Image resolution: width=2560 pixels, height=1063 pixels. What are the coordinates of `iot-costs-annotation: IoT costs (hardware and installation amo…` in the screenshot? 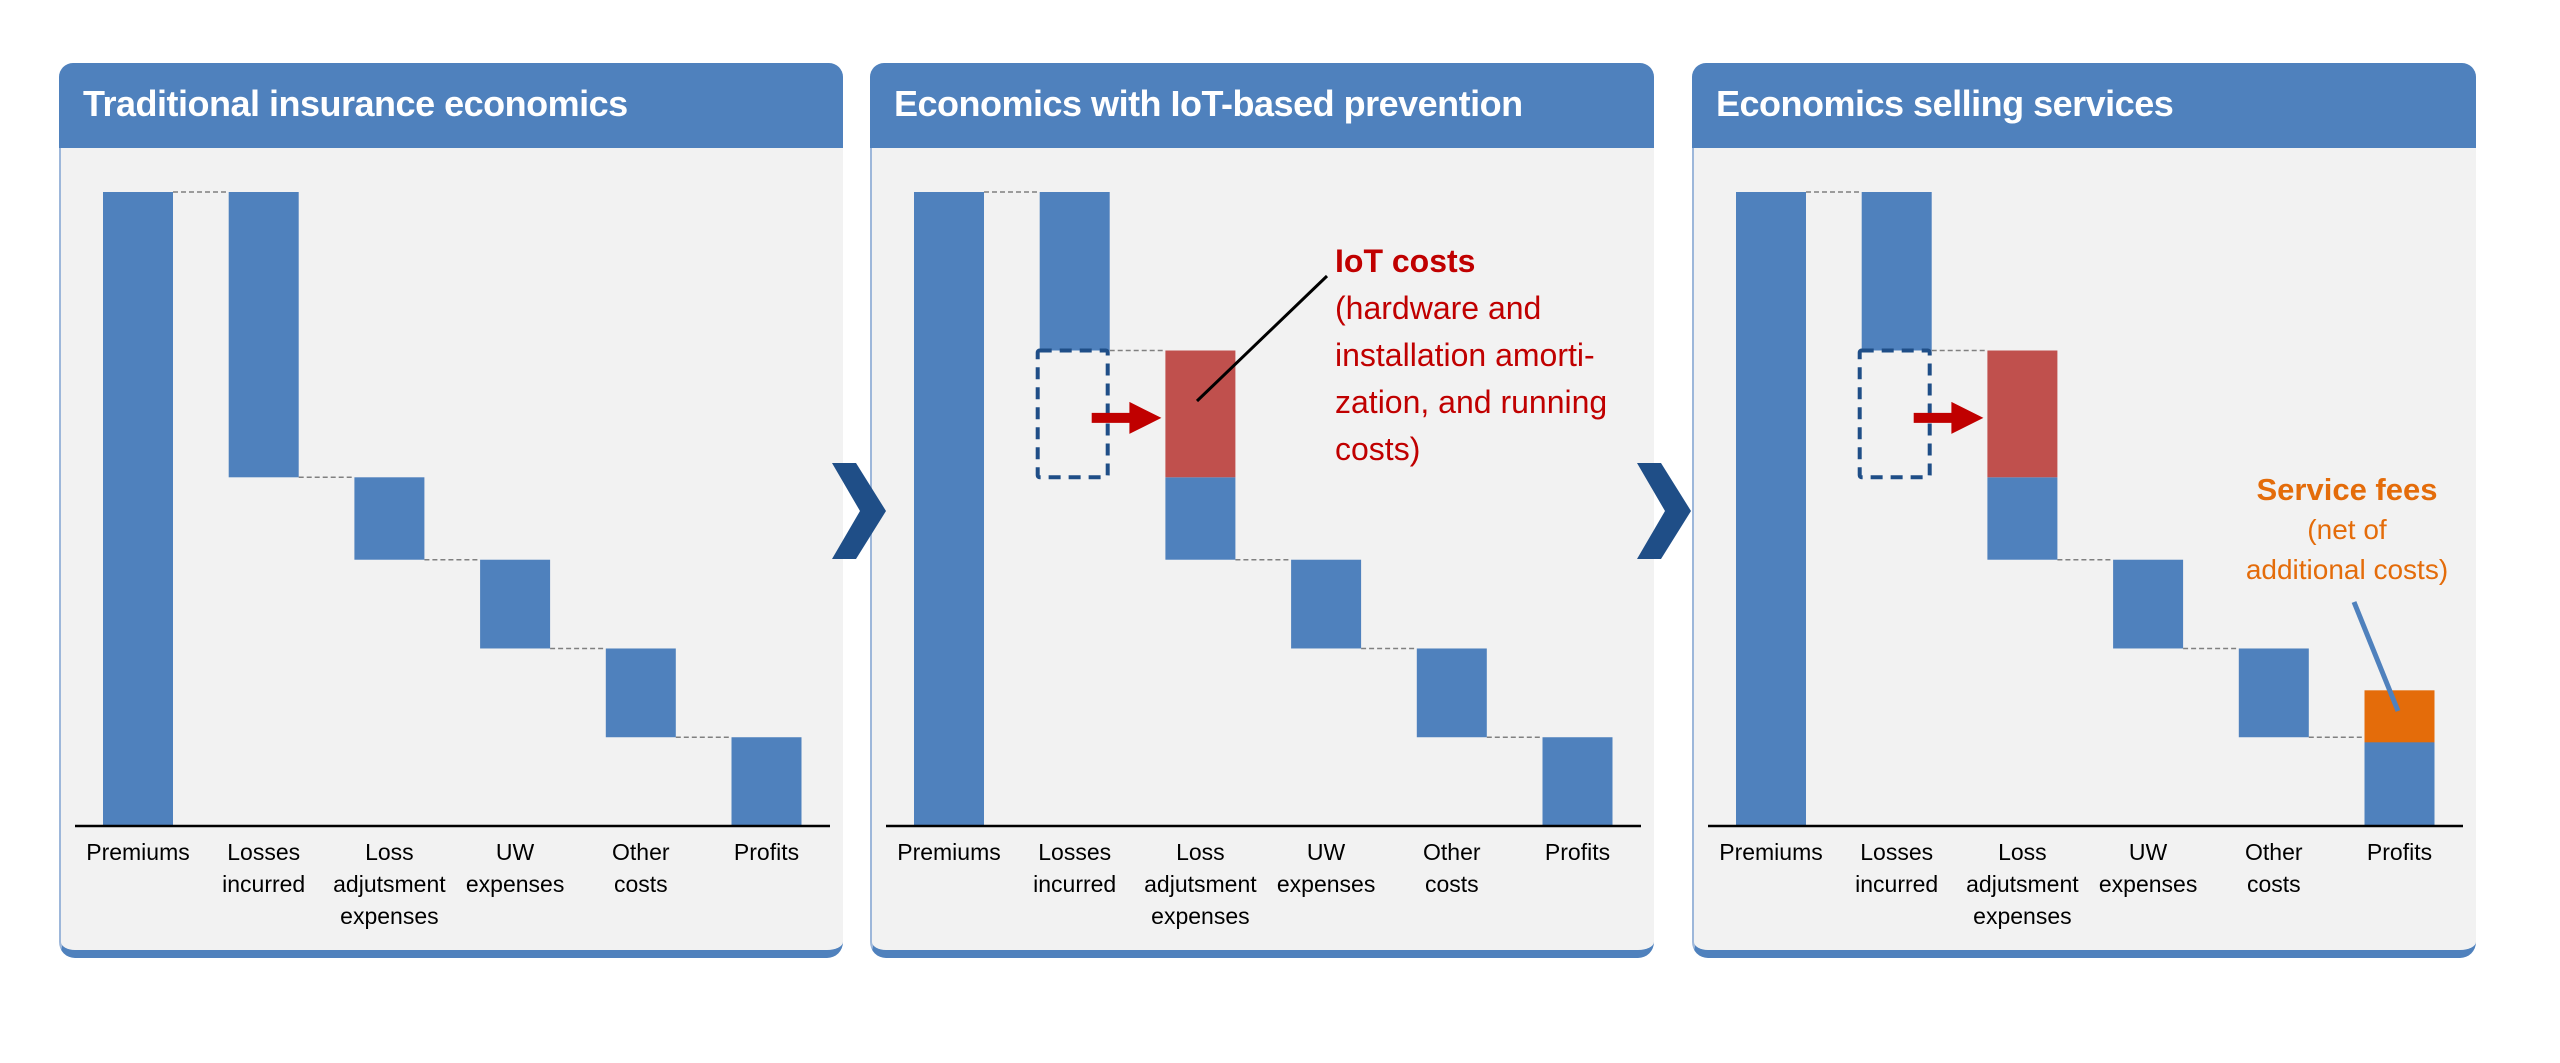 It's located at (1471, 355).